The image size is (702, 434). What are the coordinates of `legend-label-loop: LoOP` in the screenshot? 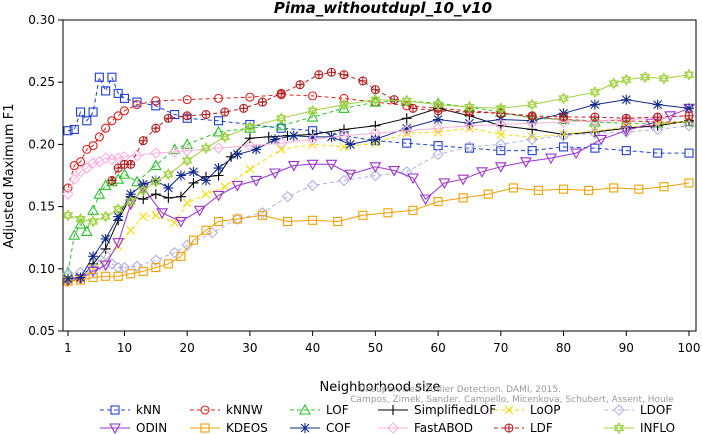 It's located at (545, 410).